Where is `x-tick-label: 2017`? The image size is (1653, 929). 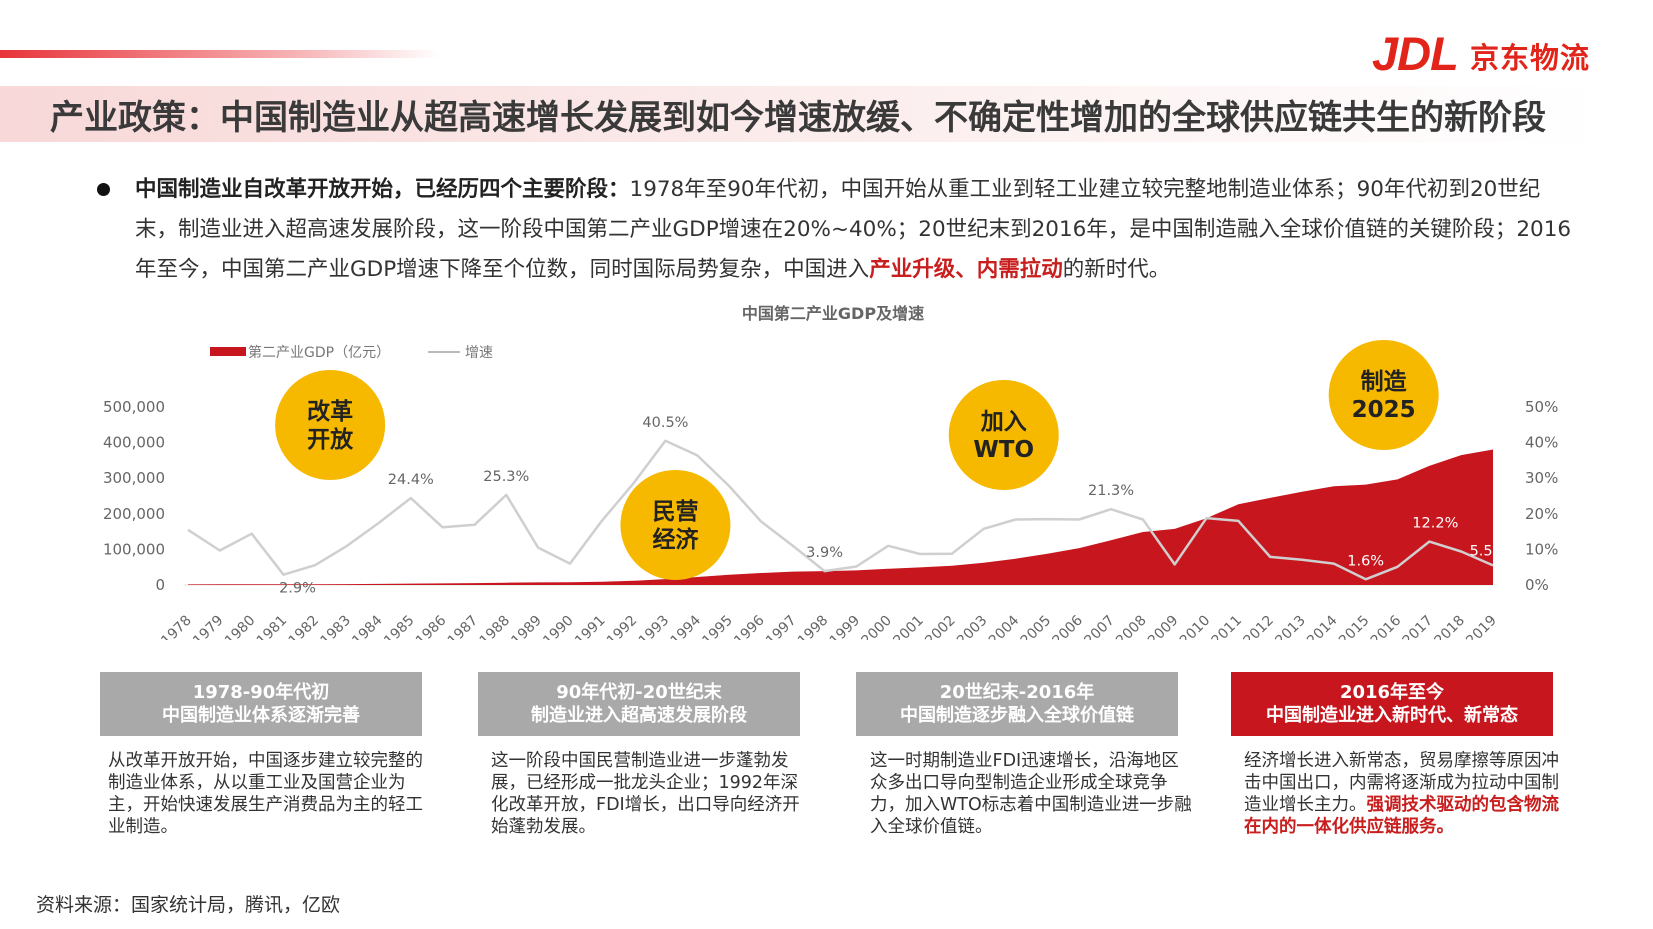
x-tick-label: 2017 is located at coordinates (1418, 626).